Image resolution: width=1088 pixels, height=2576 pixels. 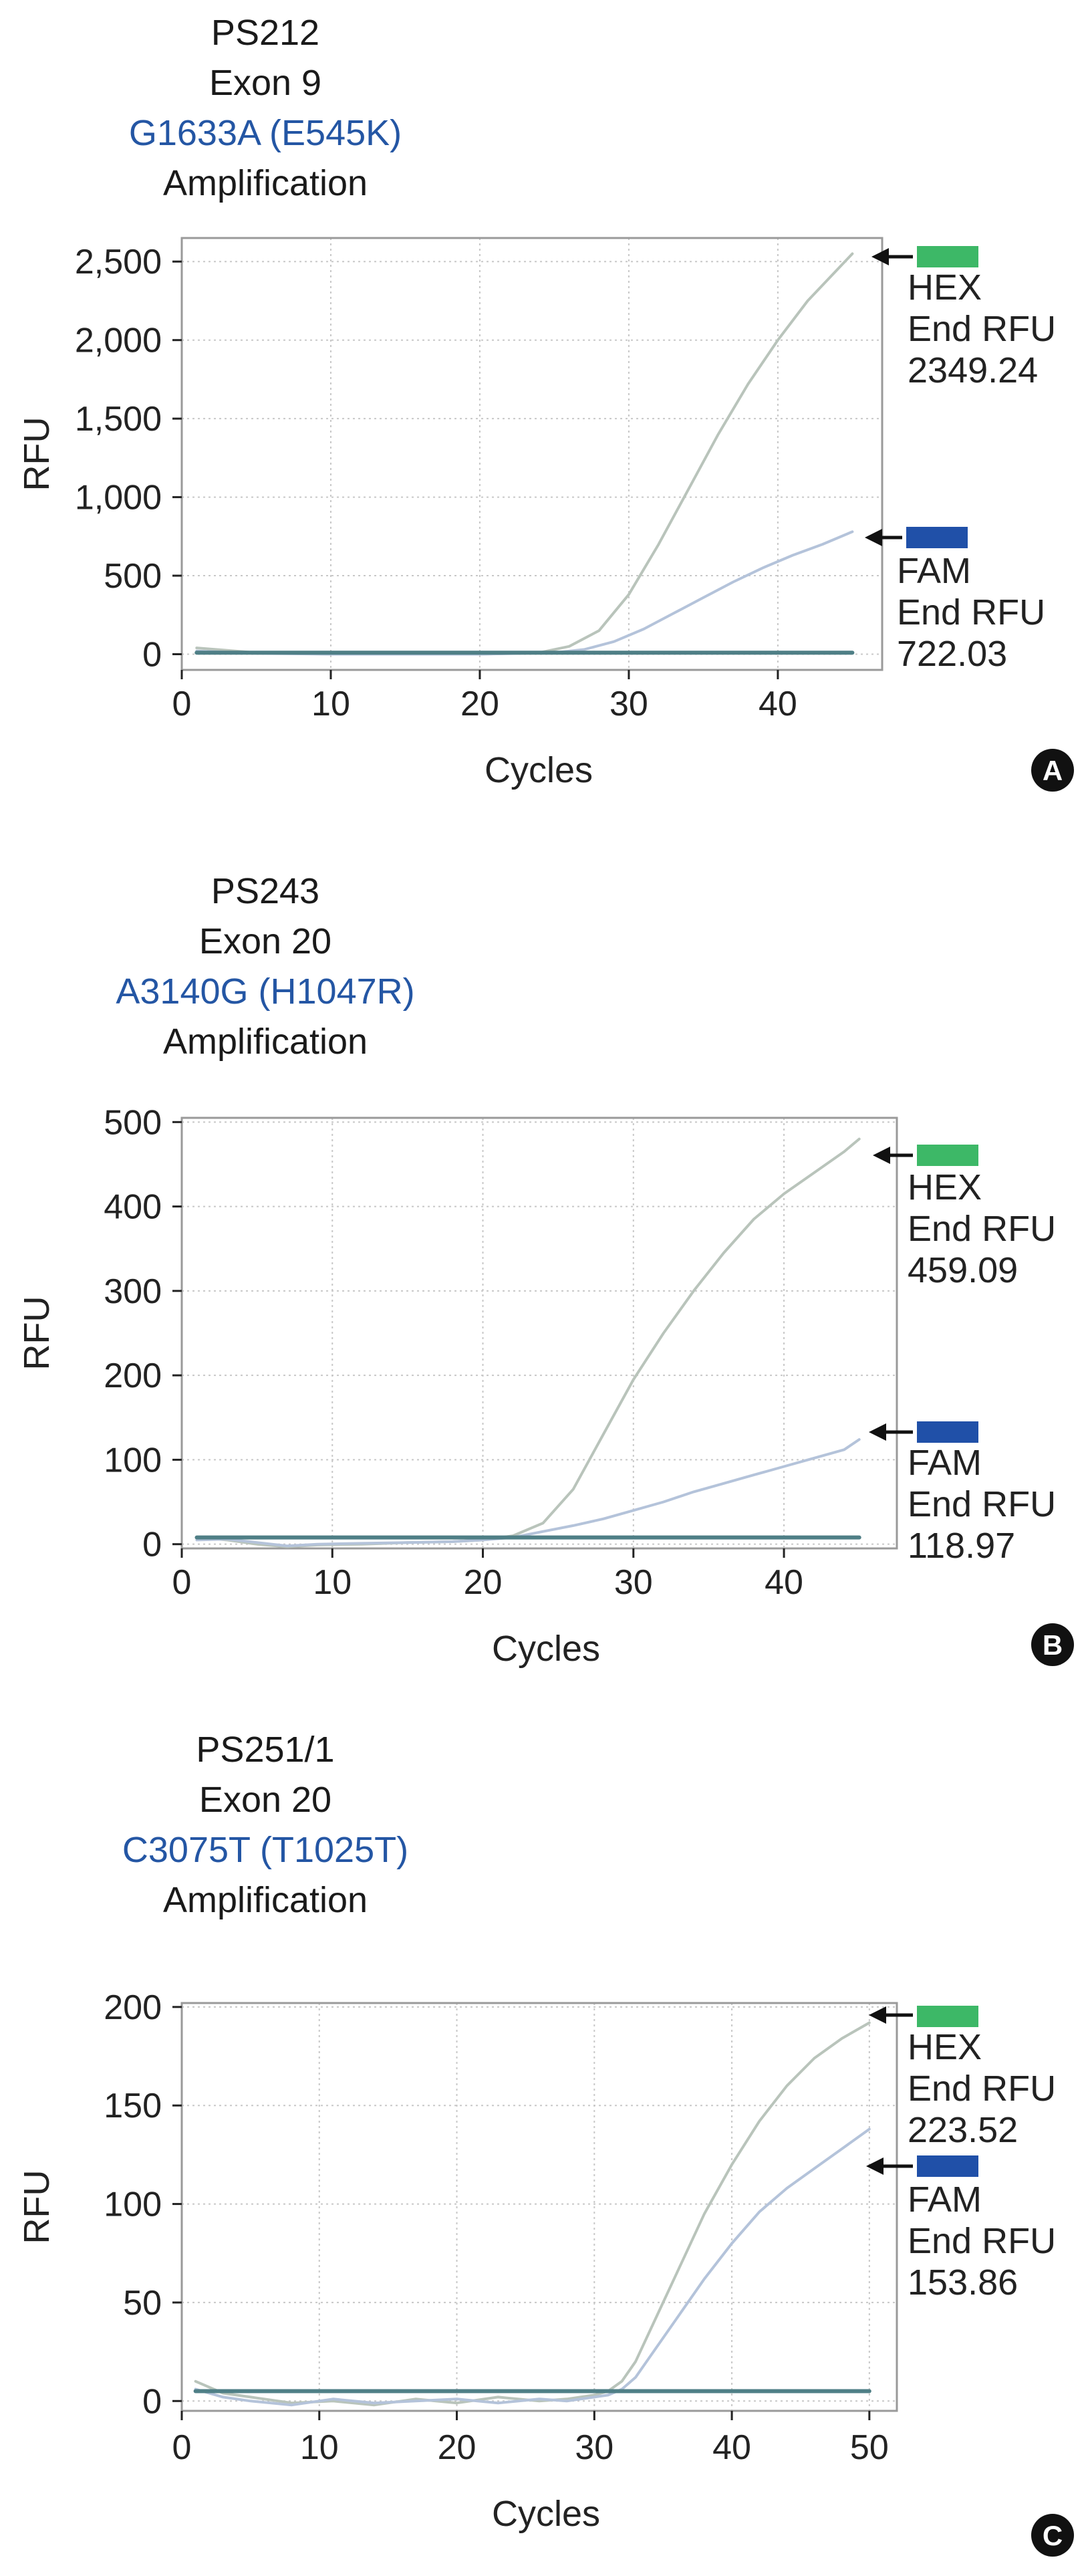 What do you see at coordinates (118, 341) in the screenshot?
I see `y-tick-label: 2,000` at bounding box center [118, 341].